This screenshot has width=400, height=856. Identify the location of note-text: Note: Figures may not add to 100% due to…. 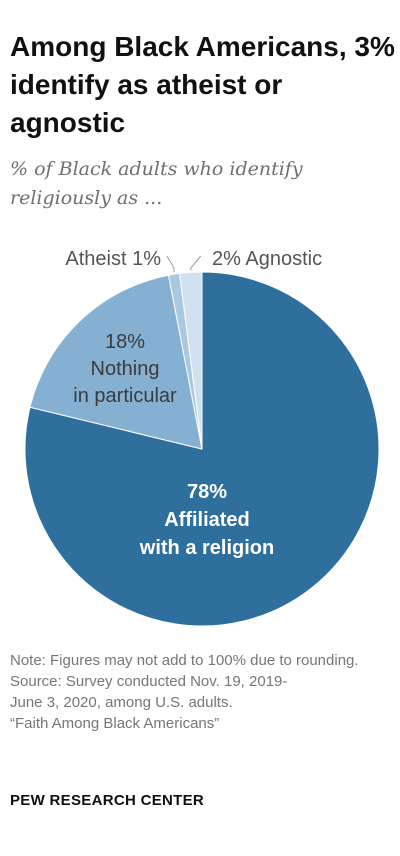
(184, 660).